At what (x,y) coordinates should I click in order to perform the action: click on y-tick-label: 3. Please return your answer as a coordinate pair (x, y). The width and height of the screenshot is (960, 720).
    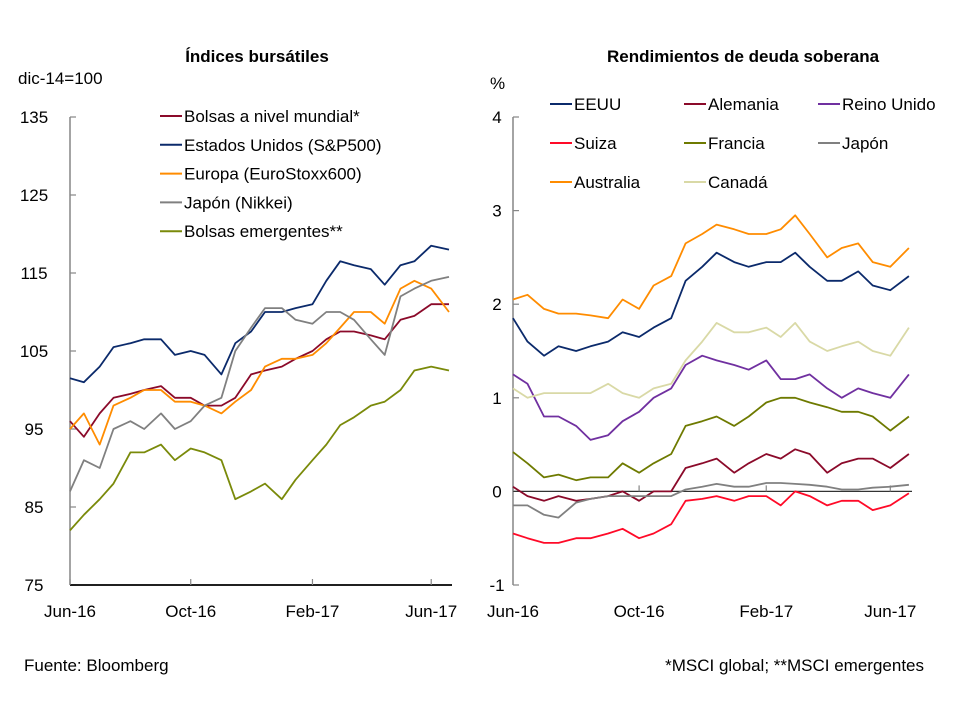
    Looking at the image, I should click on (496, 211).